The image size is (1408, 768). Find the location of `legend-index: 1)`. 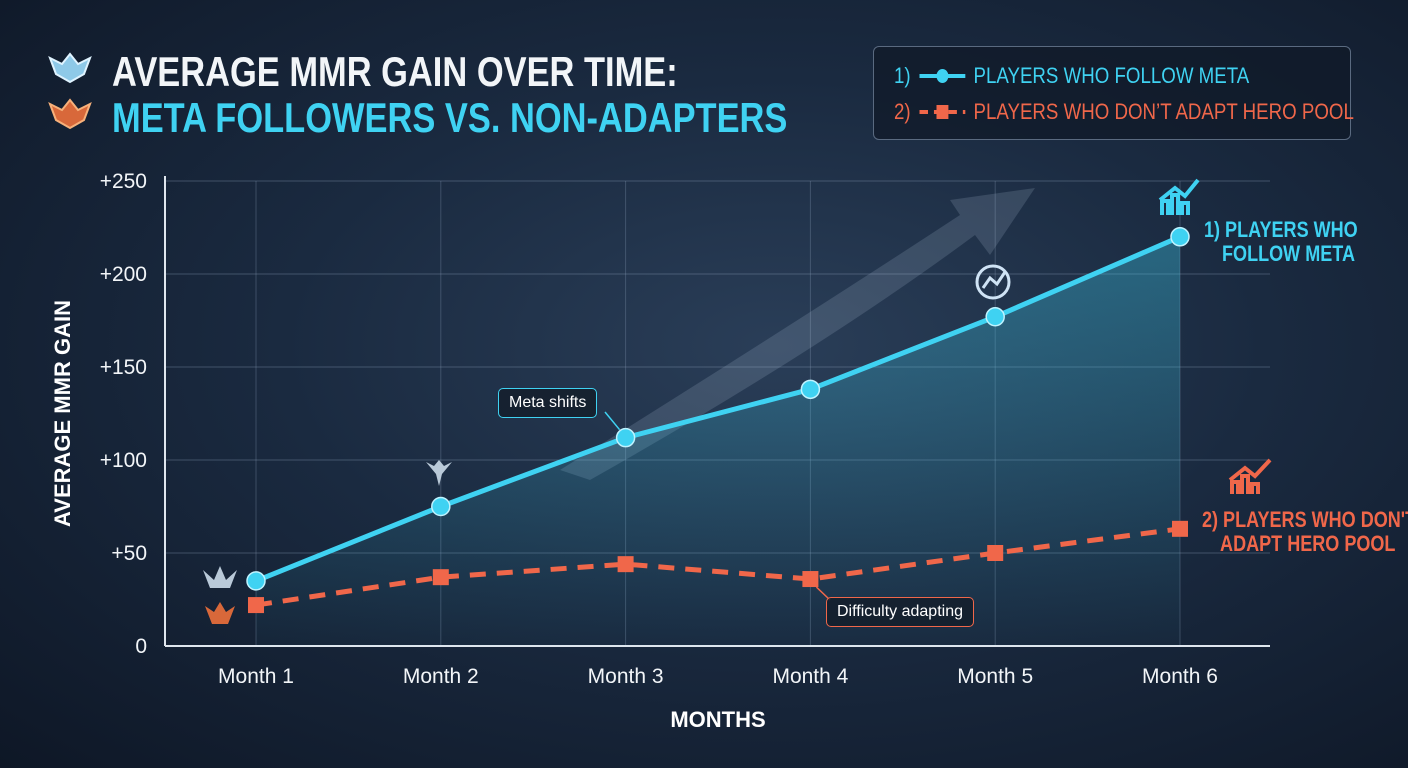

legend-index: 1) is located at coordinates (902, 75).